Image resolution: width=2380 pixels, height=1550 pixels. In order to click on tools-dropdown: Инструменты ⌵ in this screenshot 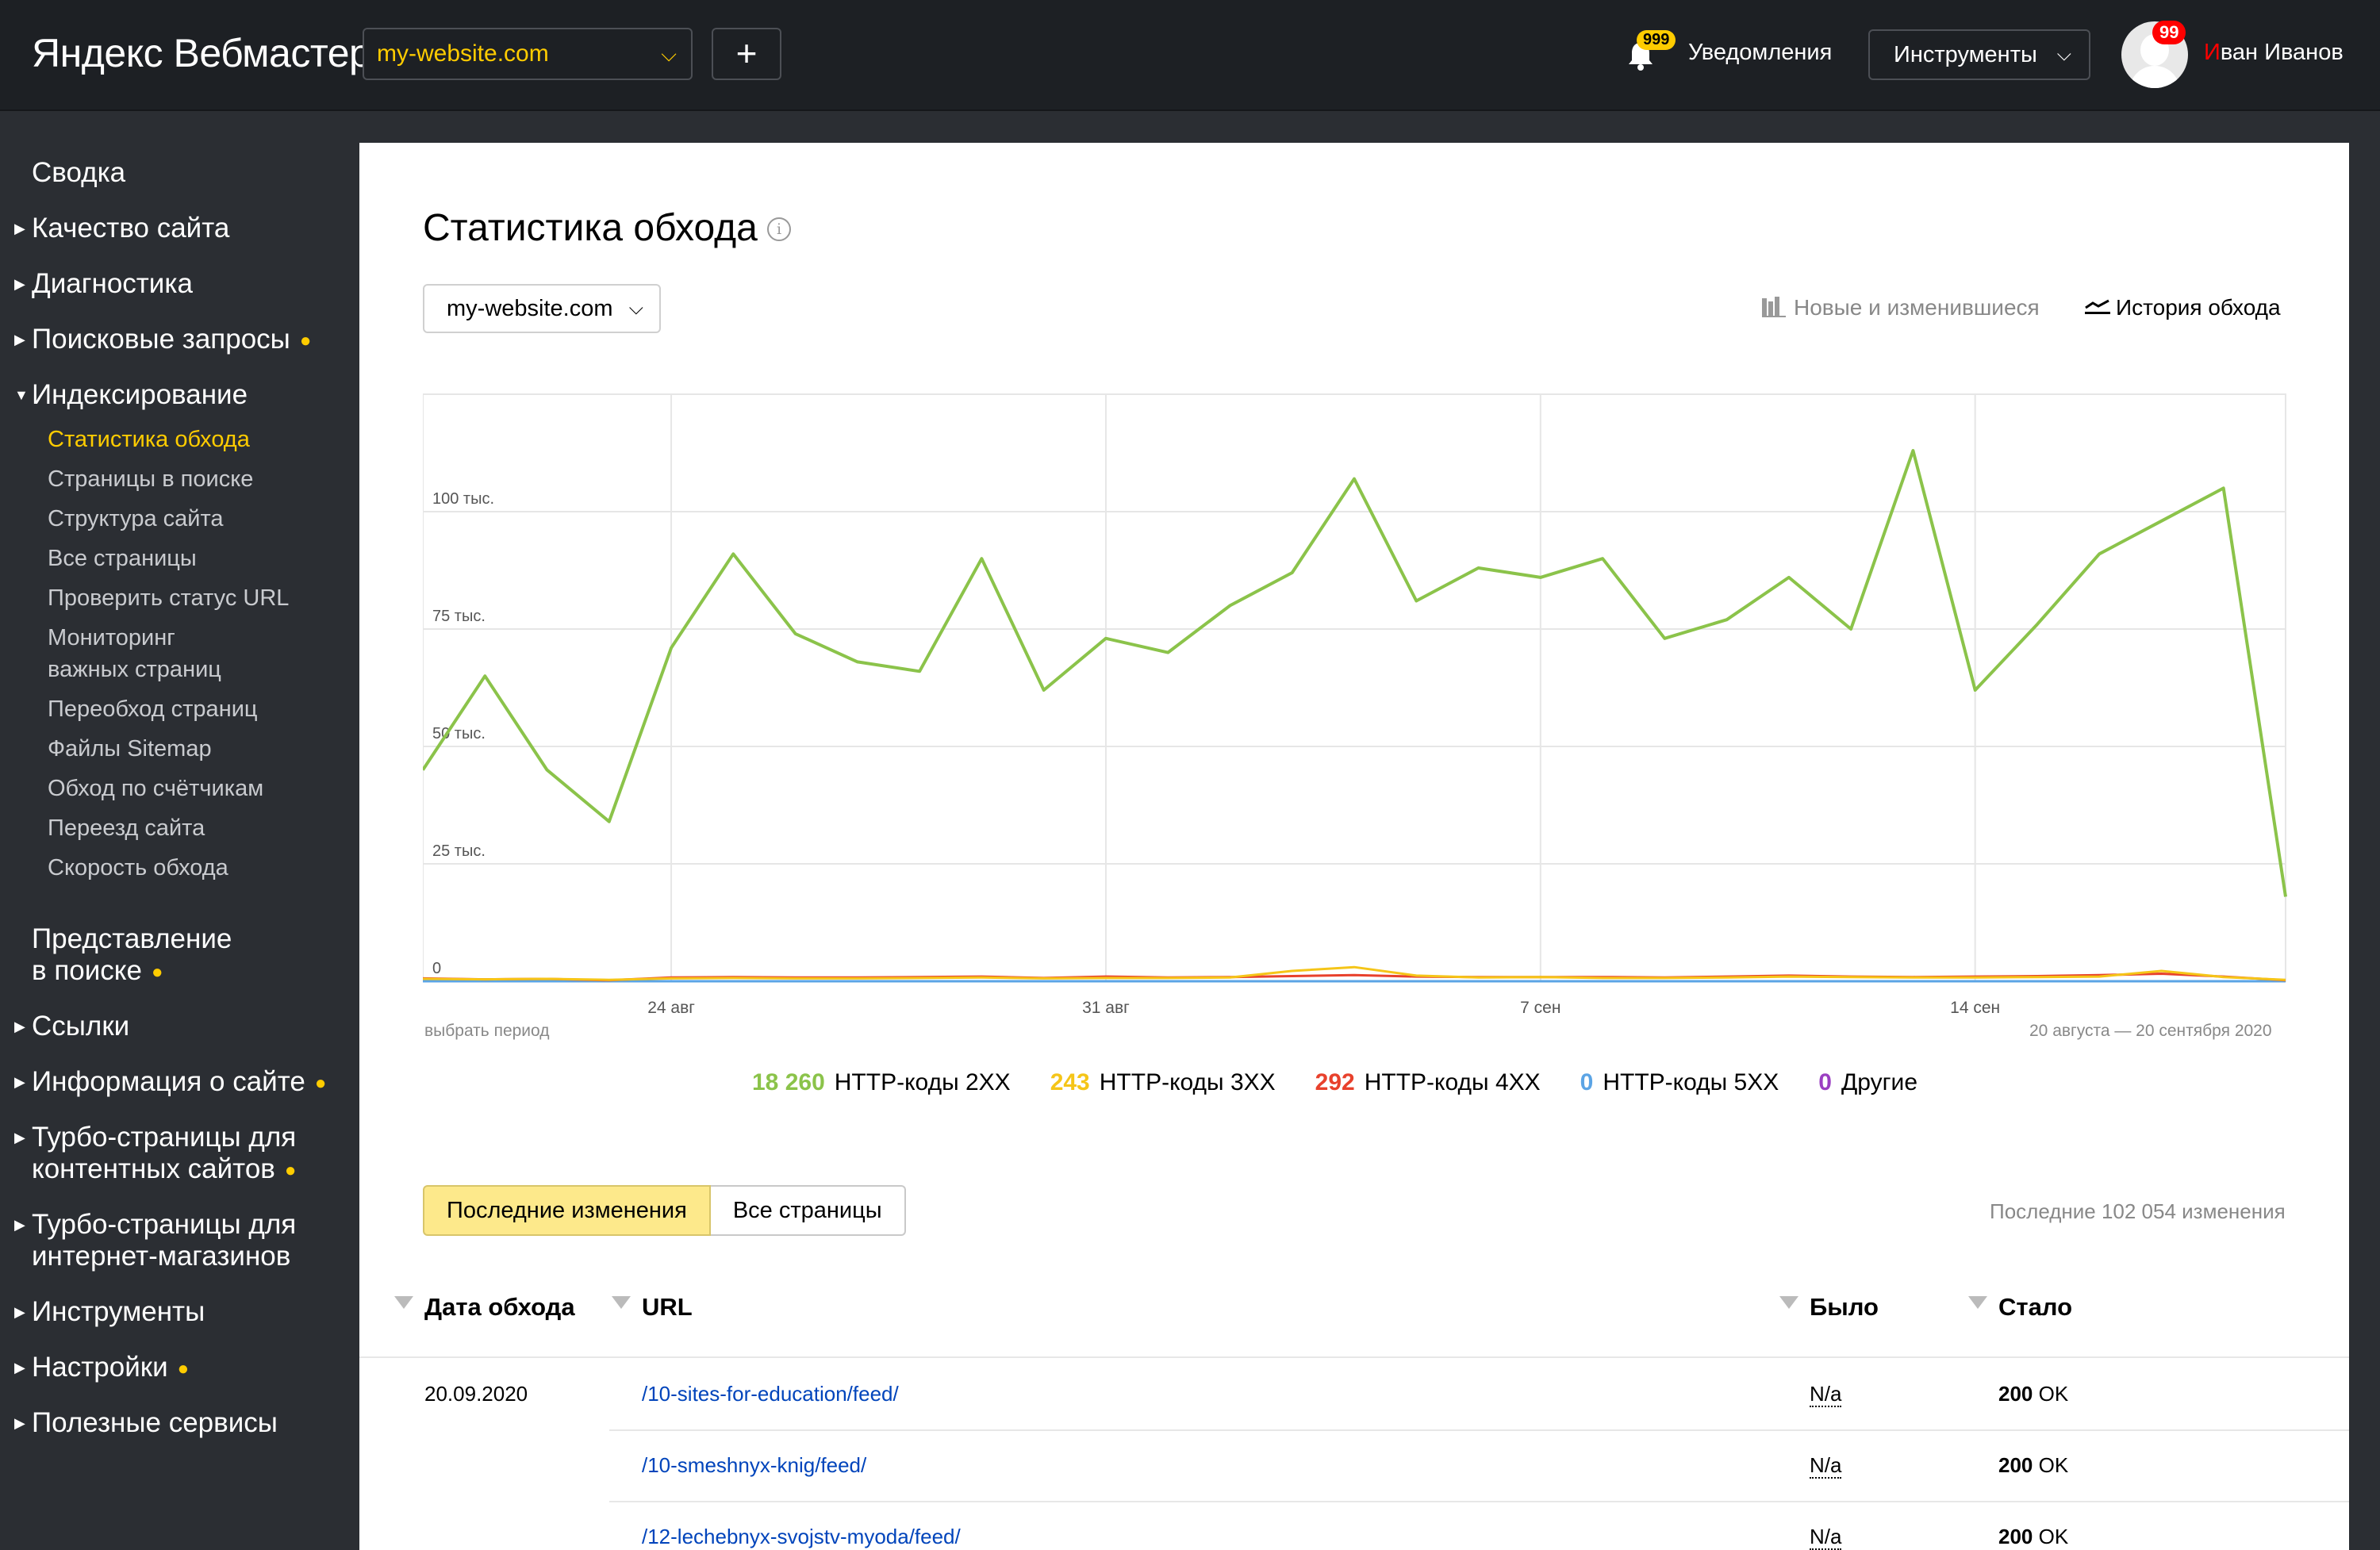, I will do `click(1979, 54)`.